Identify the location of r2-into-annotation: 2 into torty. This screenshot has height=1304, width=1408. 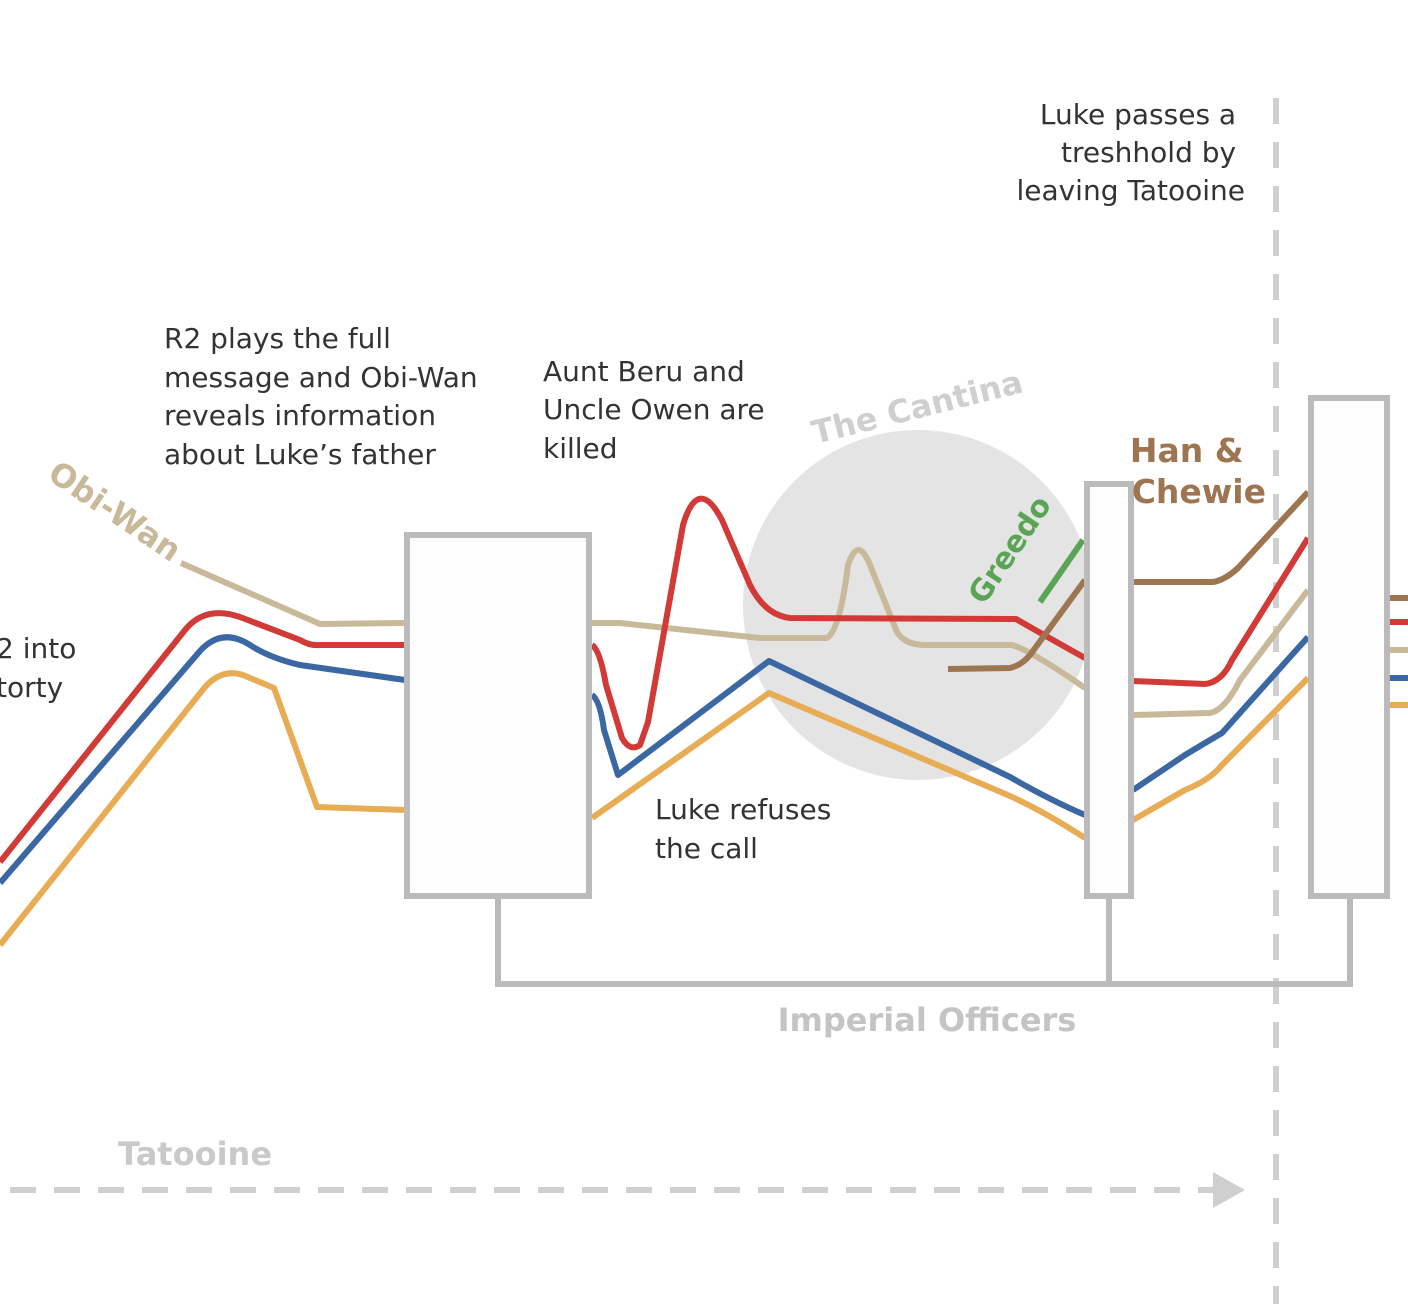
(42, 668).